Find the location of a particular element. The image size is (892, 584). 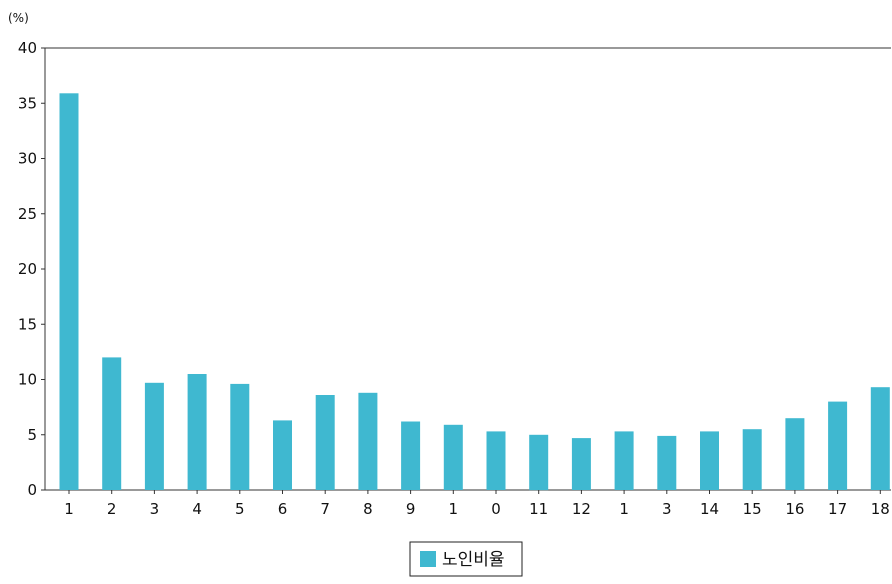

y-tick-label: 0 is located at coordinates (32, 490).